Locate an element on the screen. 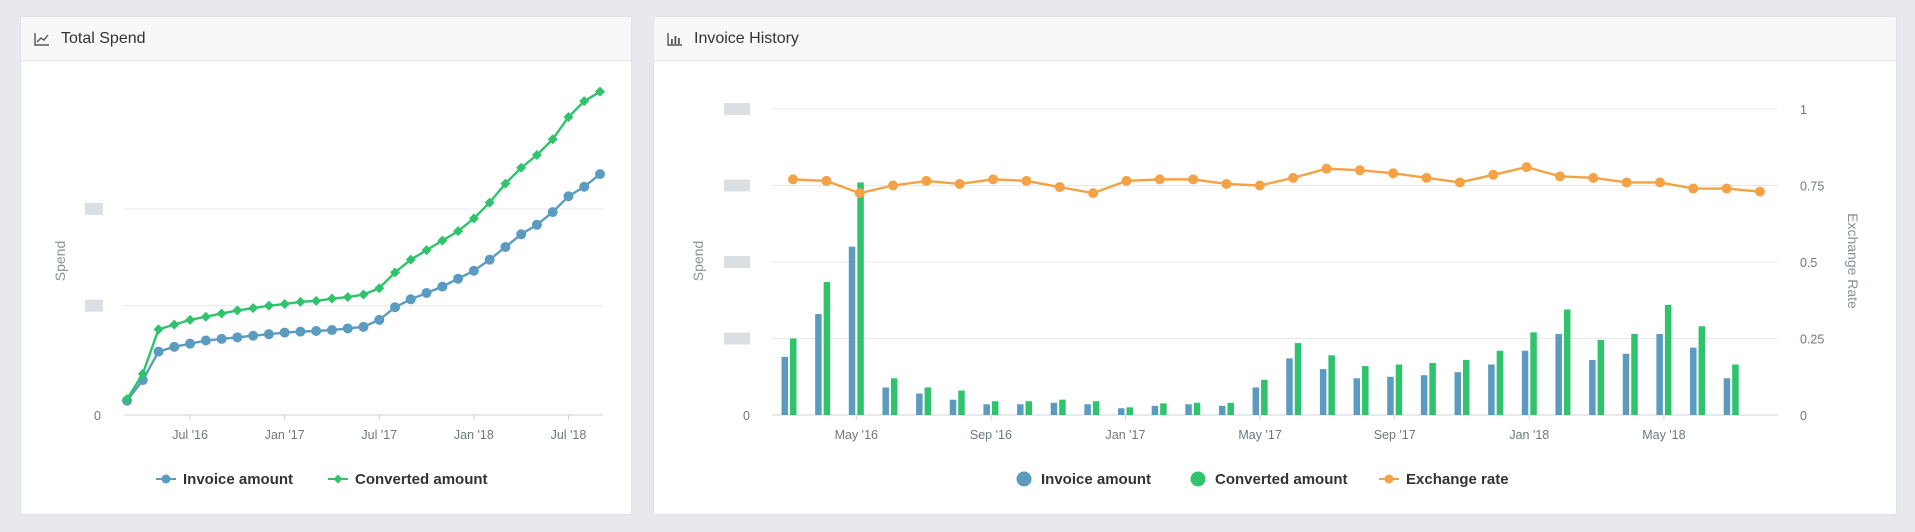 This screenshot has height=532, width=1915. series-line-converted is located at coordinates (363, 245).